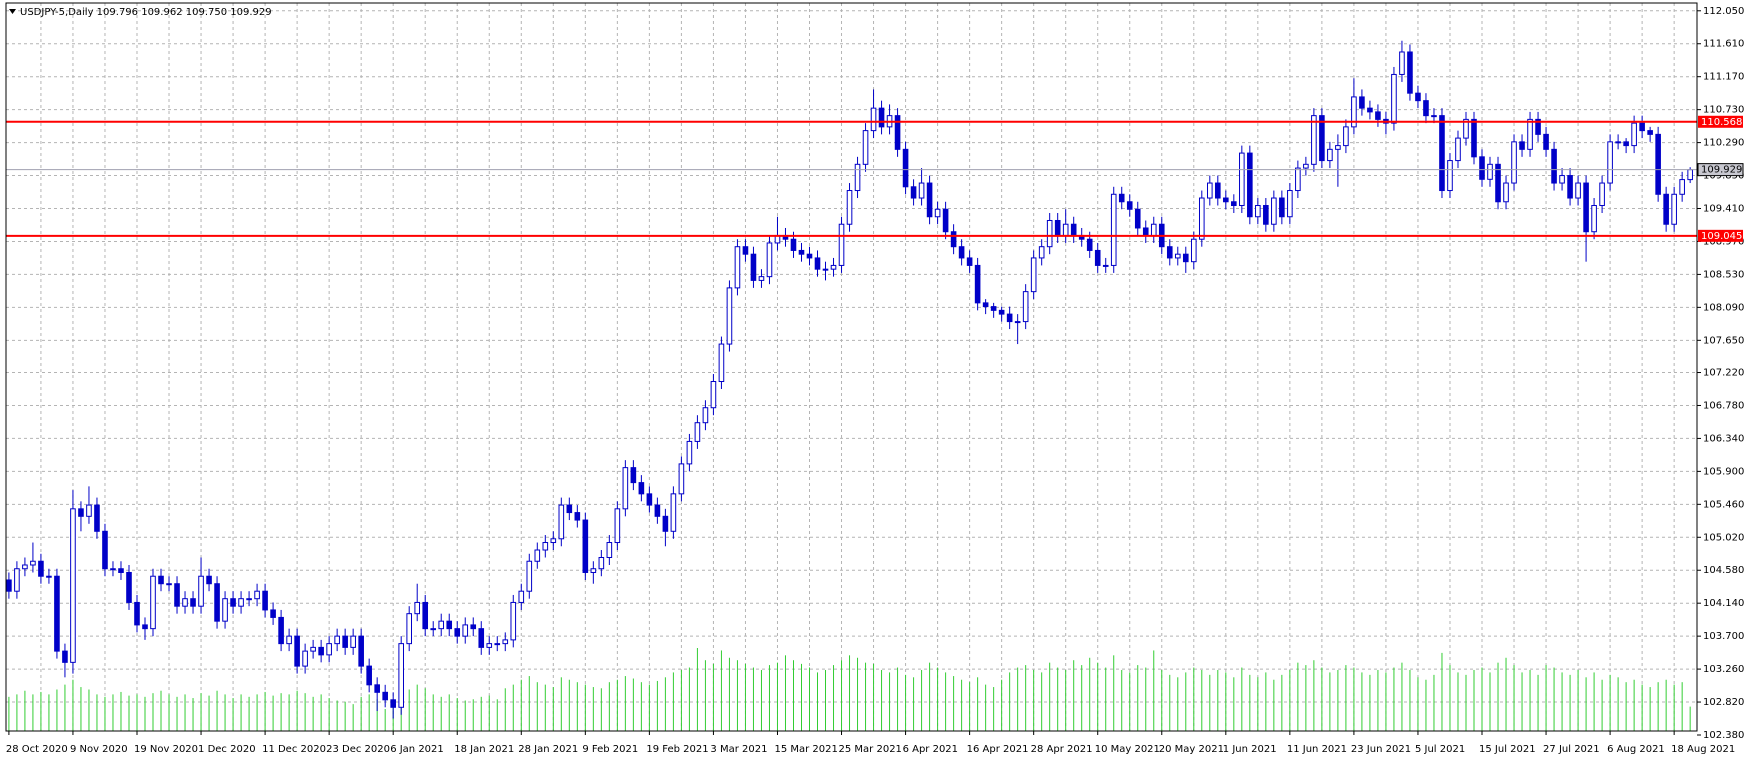 This screenshot has width=1744, height=763. What do you see at coordinates (1723, 471) in the screenshot?
I see `y-tick-label: 105.900` at bounding box center [1723, 471].